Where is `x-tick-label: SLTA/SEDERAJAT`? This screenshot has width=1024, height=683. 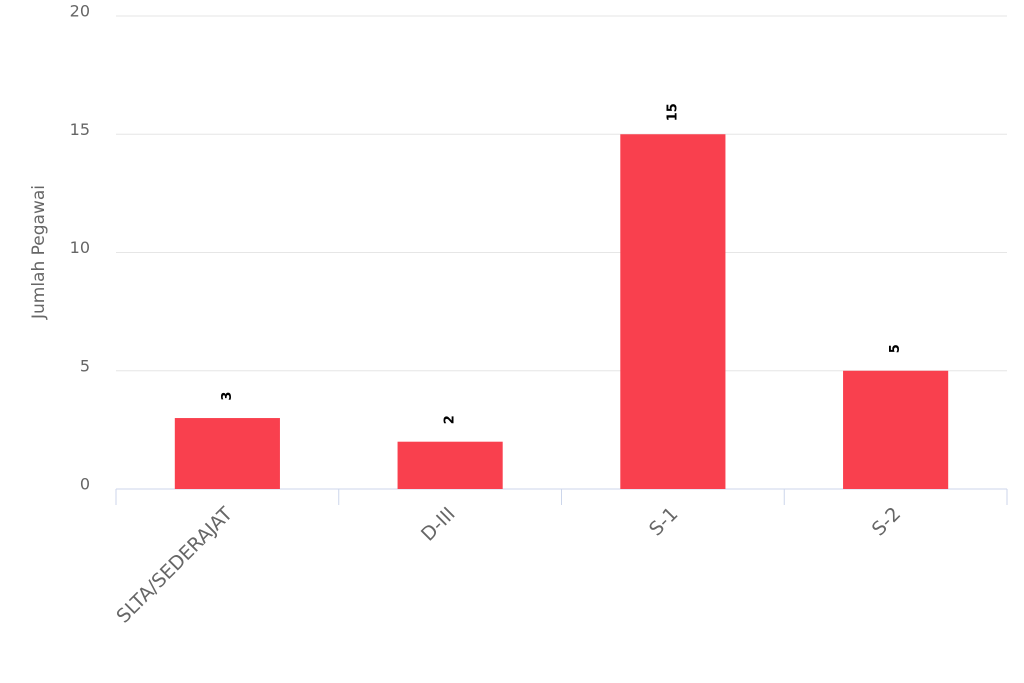 x-tick-label: SLTA/SEDERAJAT is located at coordinates (174, 565).